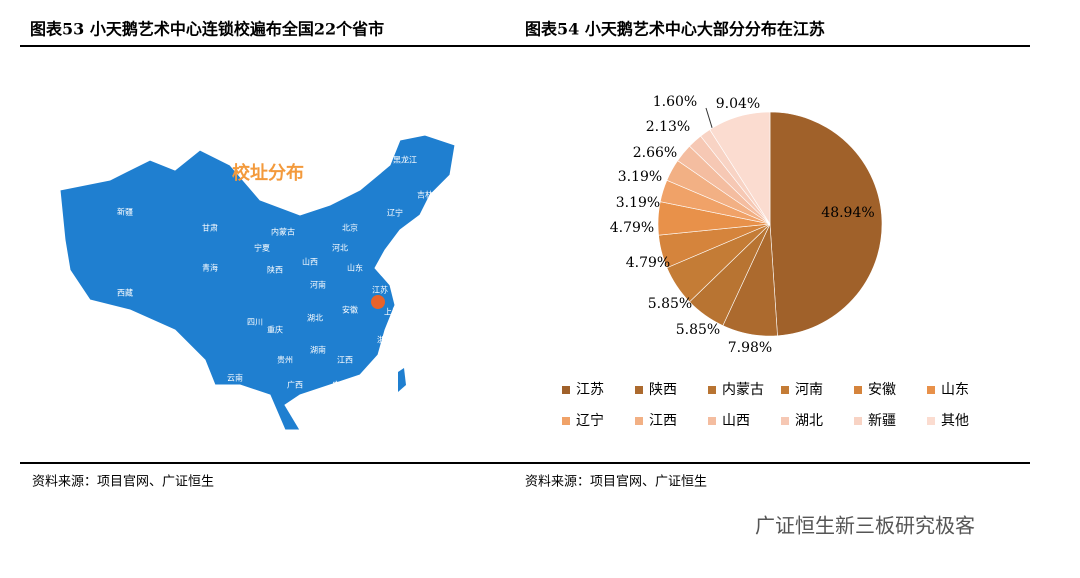  I want to click on map-label: 安徽, so click(350, 310).